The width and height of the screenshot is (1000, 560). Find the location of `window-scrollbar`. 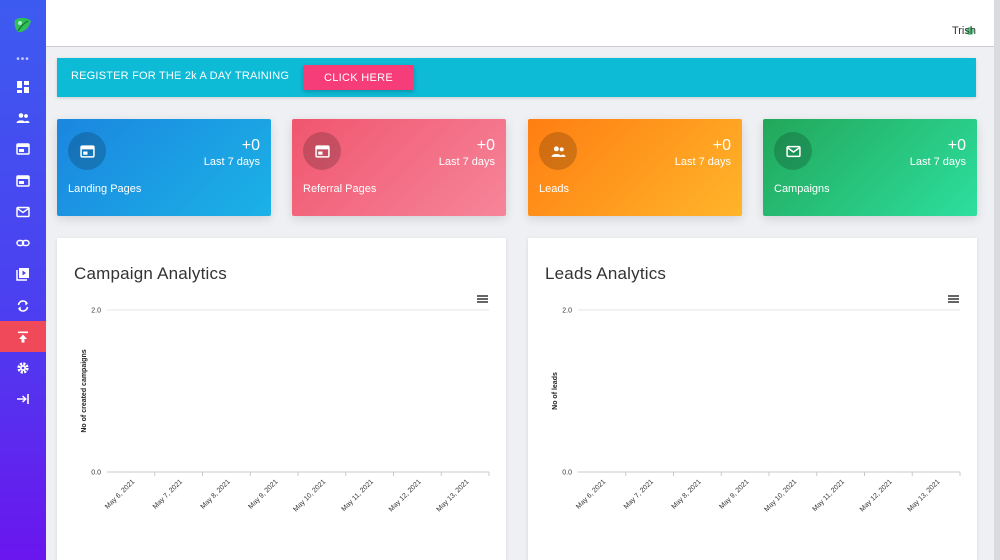

window-scrollbar is located at coordinates (997, 280).